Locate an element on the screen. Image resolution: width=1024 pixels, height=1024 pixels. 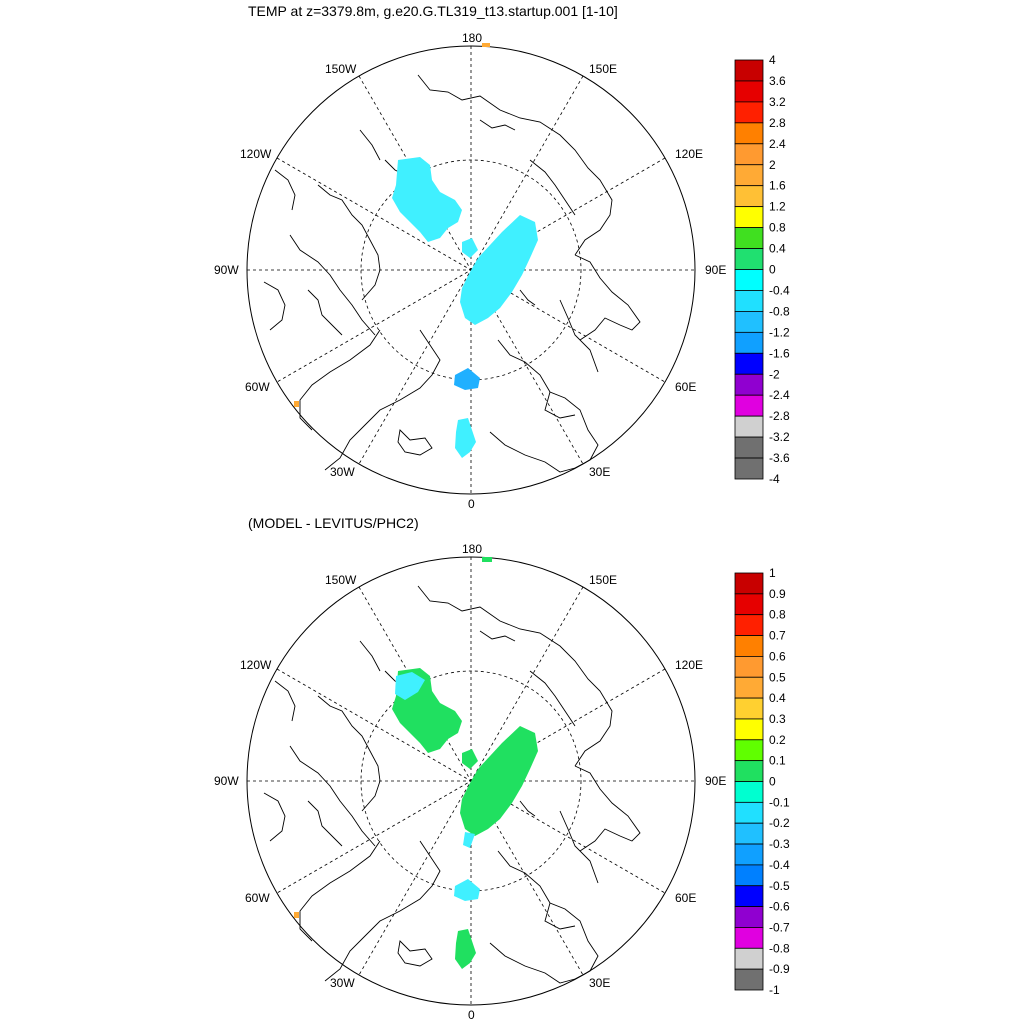
top-lon-label: 120W is located at coordinates (256, 154).